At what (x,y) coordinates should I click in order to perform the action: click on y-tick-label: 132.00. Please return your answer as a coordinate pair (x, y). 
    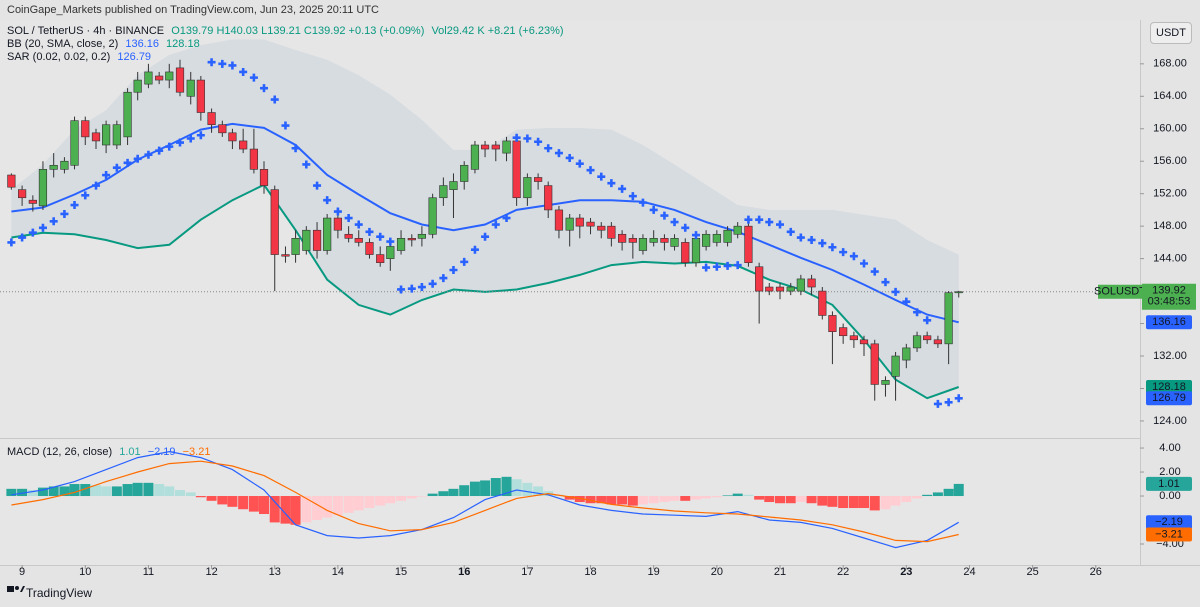
    Looking at the image, I should click on (1170, 356).